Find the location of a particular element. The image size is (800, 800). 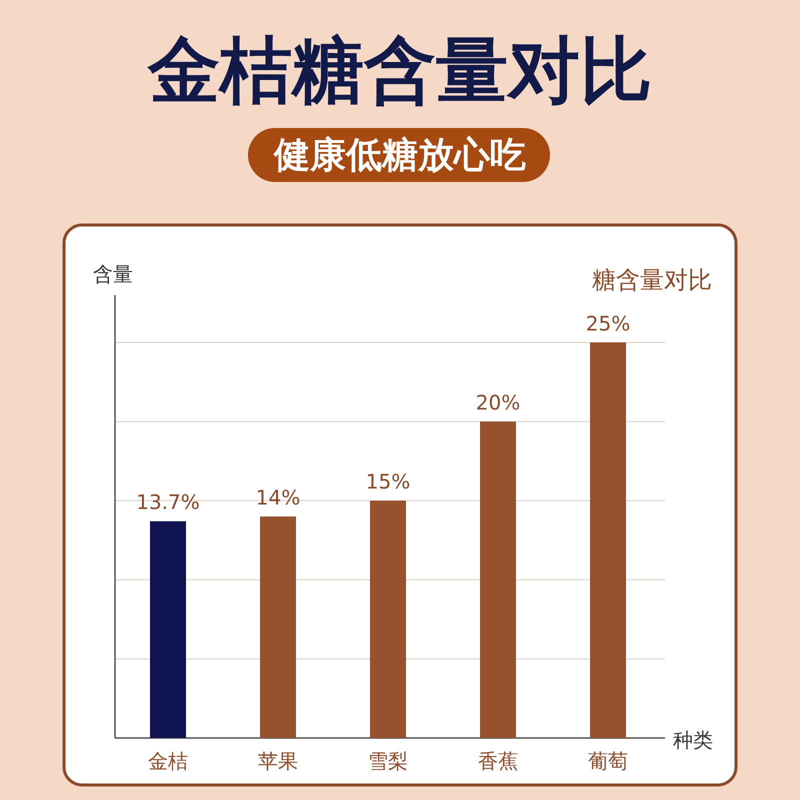

data-label: 14% is located at coordinates (278, 498).